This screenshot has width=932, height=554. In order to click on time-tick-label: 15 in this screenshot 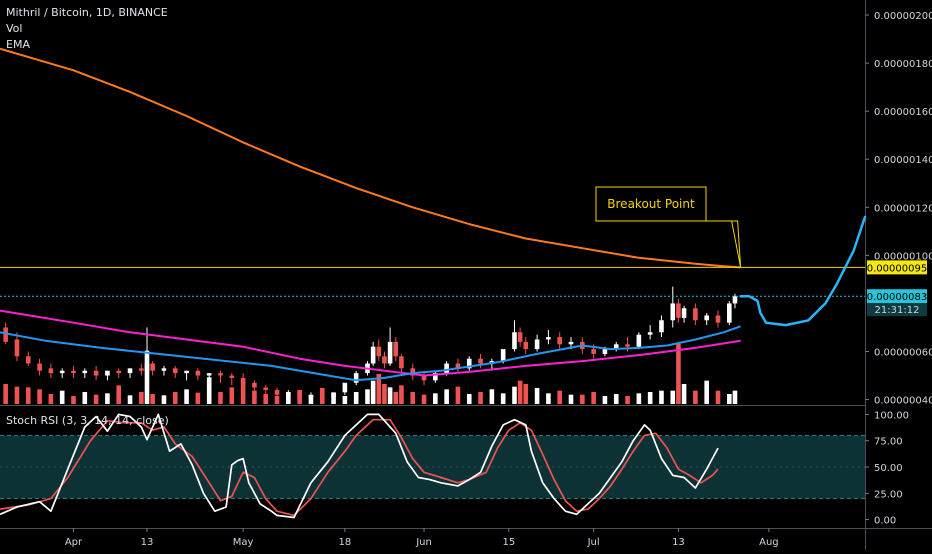, I will do `click(508, 542)`.